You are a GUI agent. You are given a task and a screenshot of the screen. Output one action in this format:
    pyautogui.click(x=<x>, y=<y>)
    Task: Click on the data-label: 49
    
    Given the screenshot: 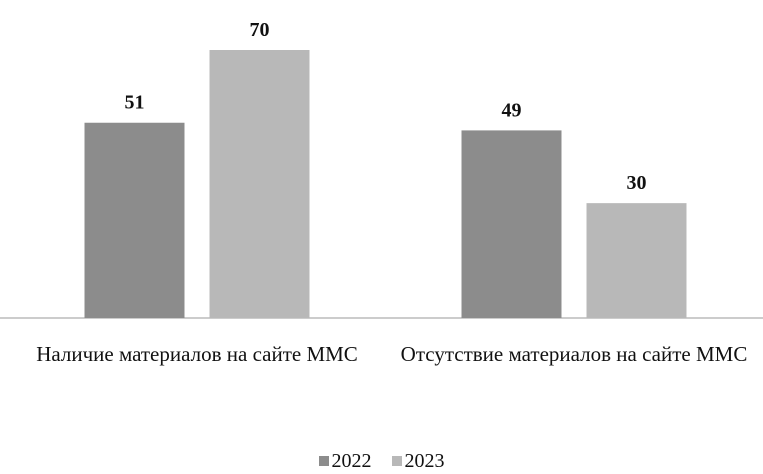 What is the action you would take?
    pyautogui.click(x=512, y=110)
    